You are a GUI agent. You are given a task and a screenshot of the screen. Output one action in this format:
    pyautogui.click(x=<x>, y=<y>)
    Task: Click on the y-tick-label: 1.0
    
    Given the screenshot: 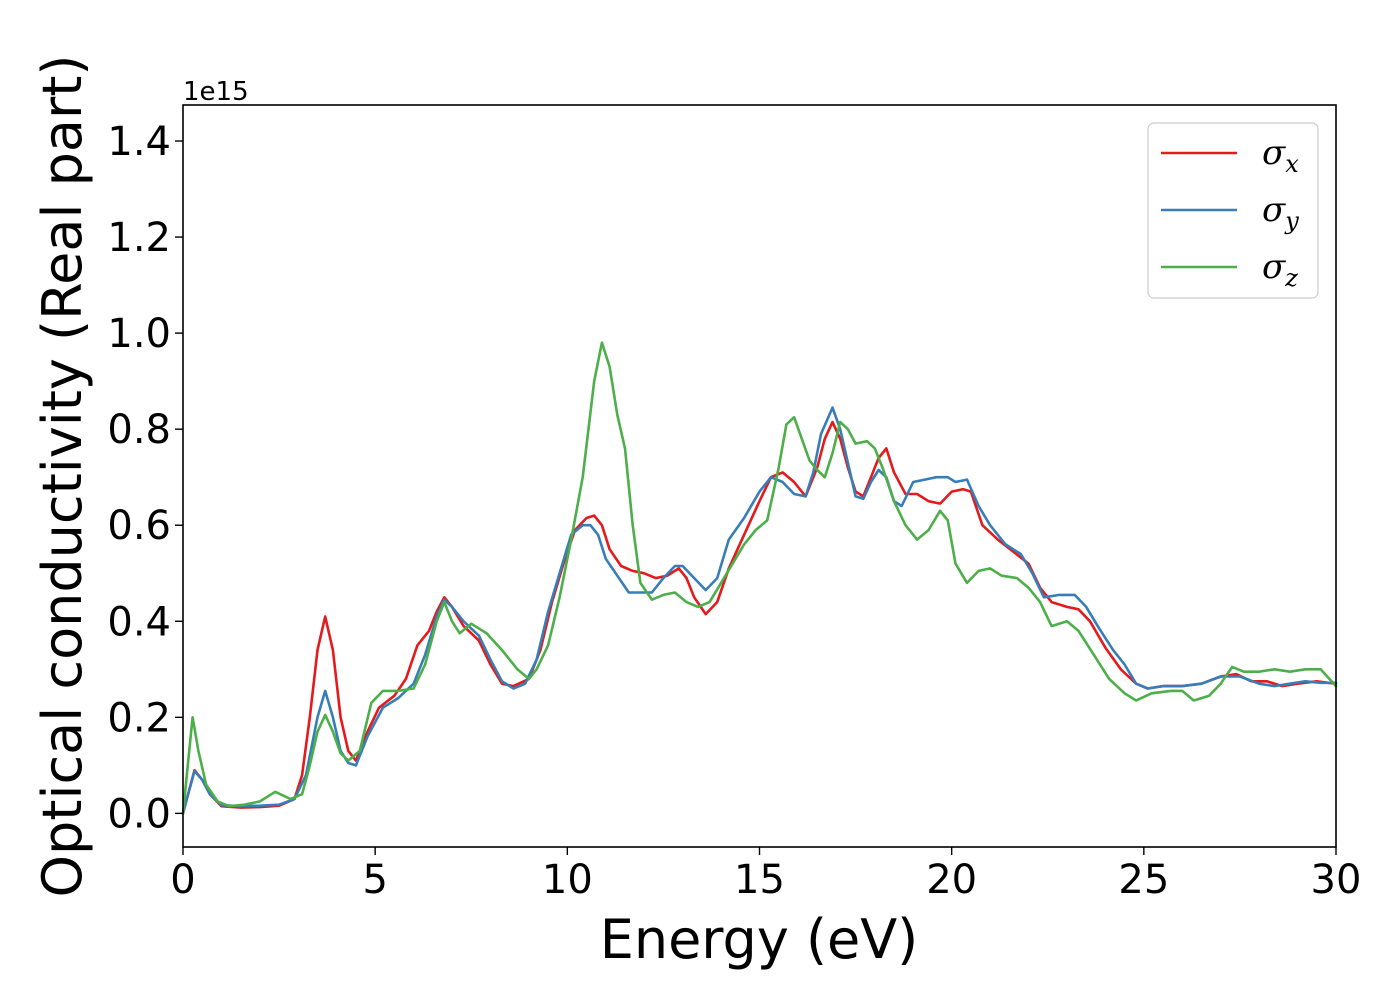 What is the action you would take?
    pyautogui.click(x=139, y=334)
    